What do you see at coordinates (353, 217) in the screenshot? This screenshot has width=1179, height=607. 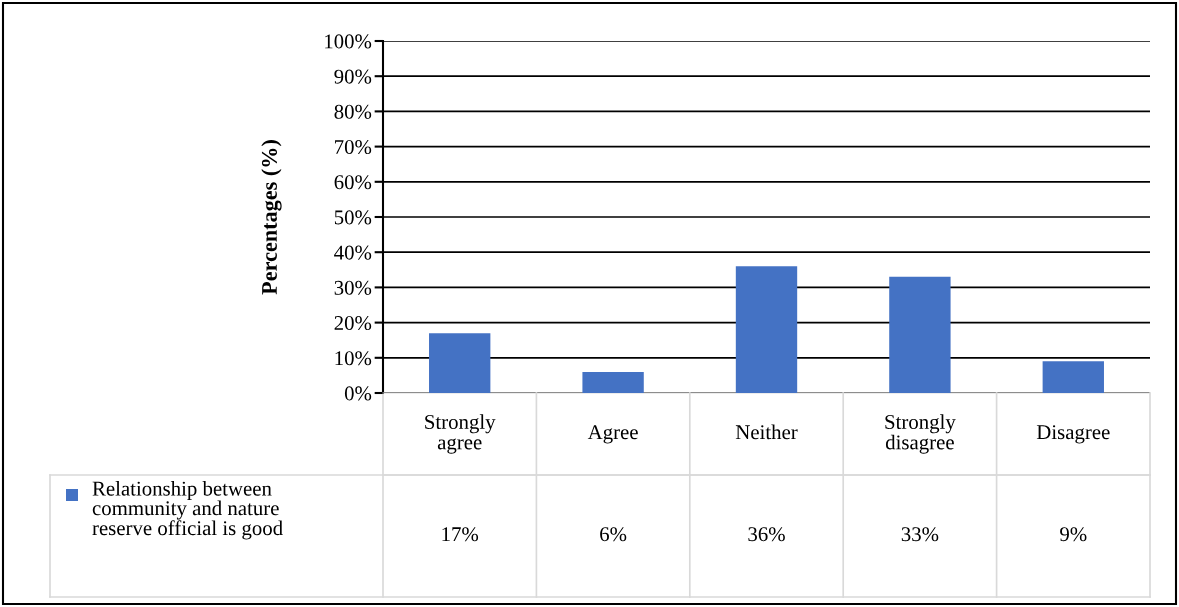 I see `y-tick-label: 50%` at bounding box center [353, 217].